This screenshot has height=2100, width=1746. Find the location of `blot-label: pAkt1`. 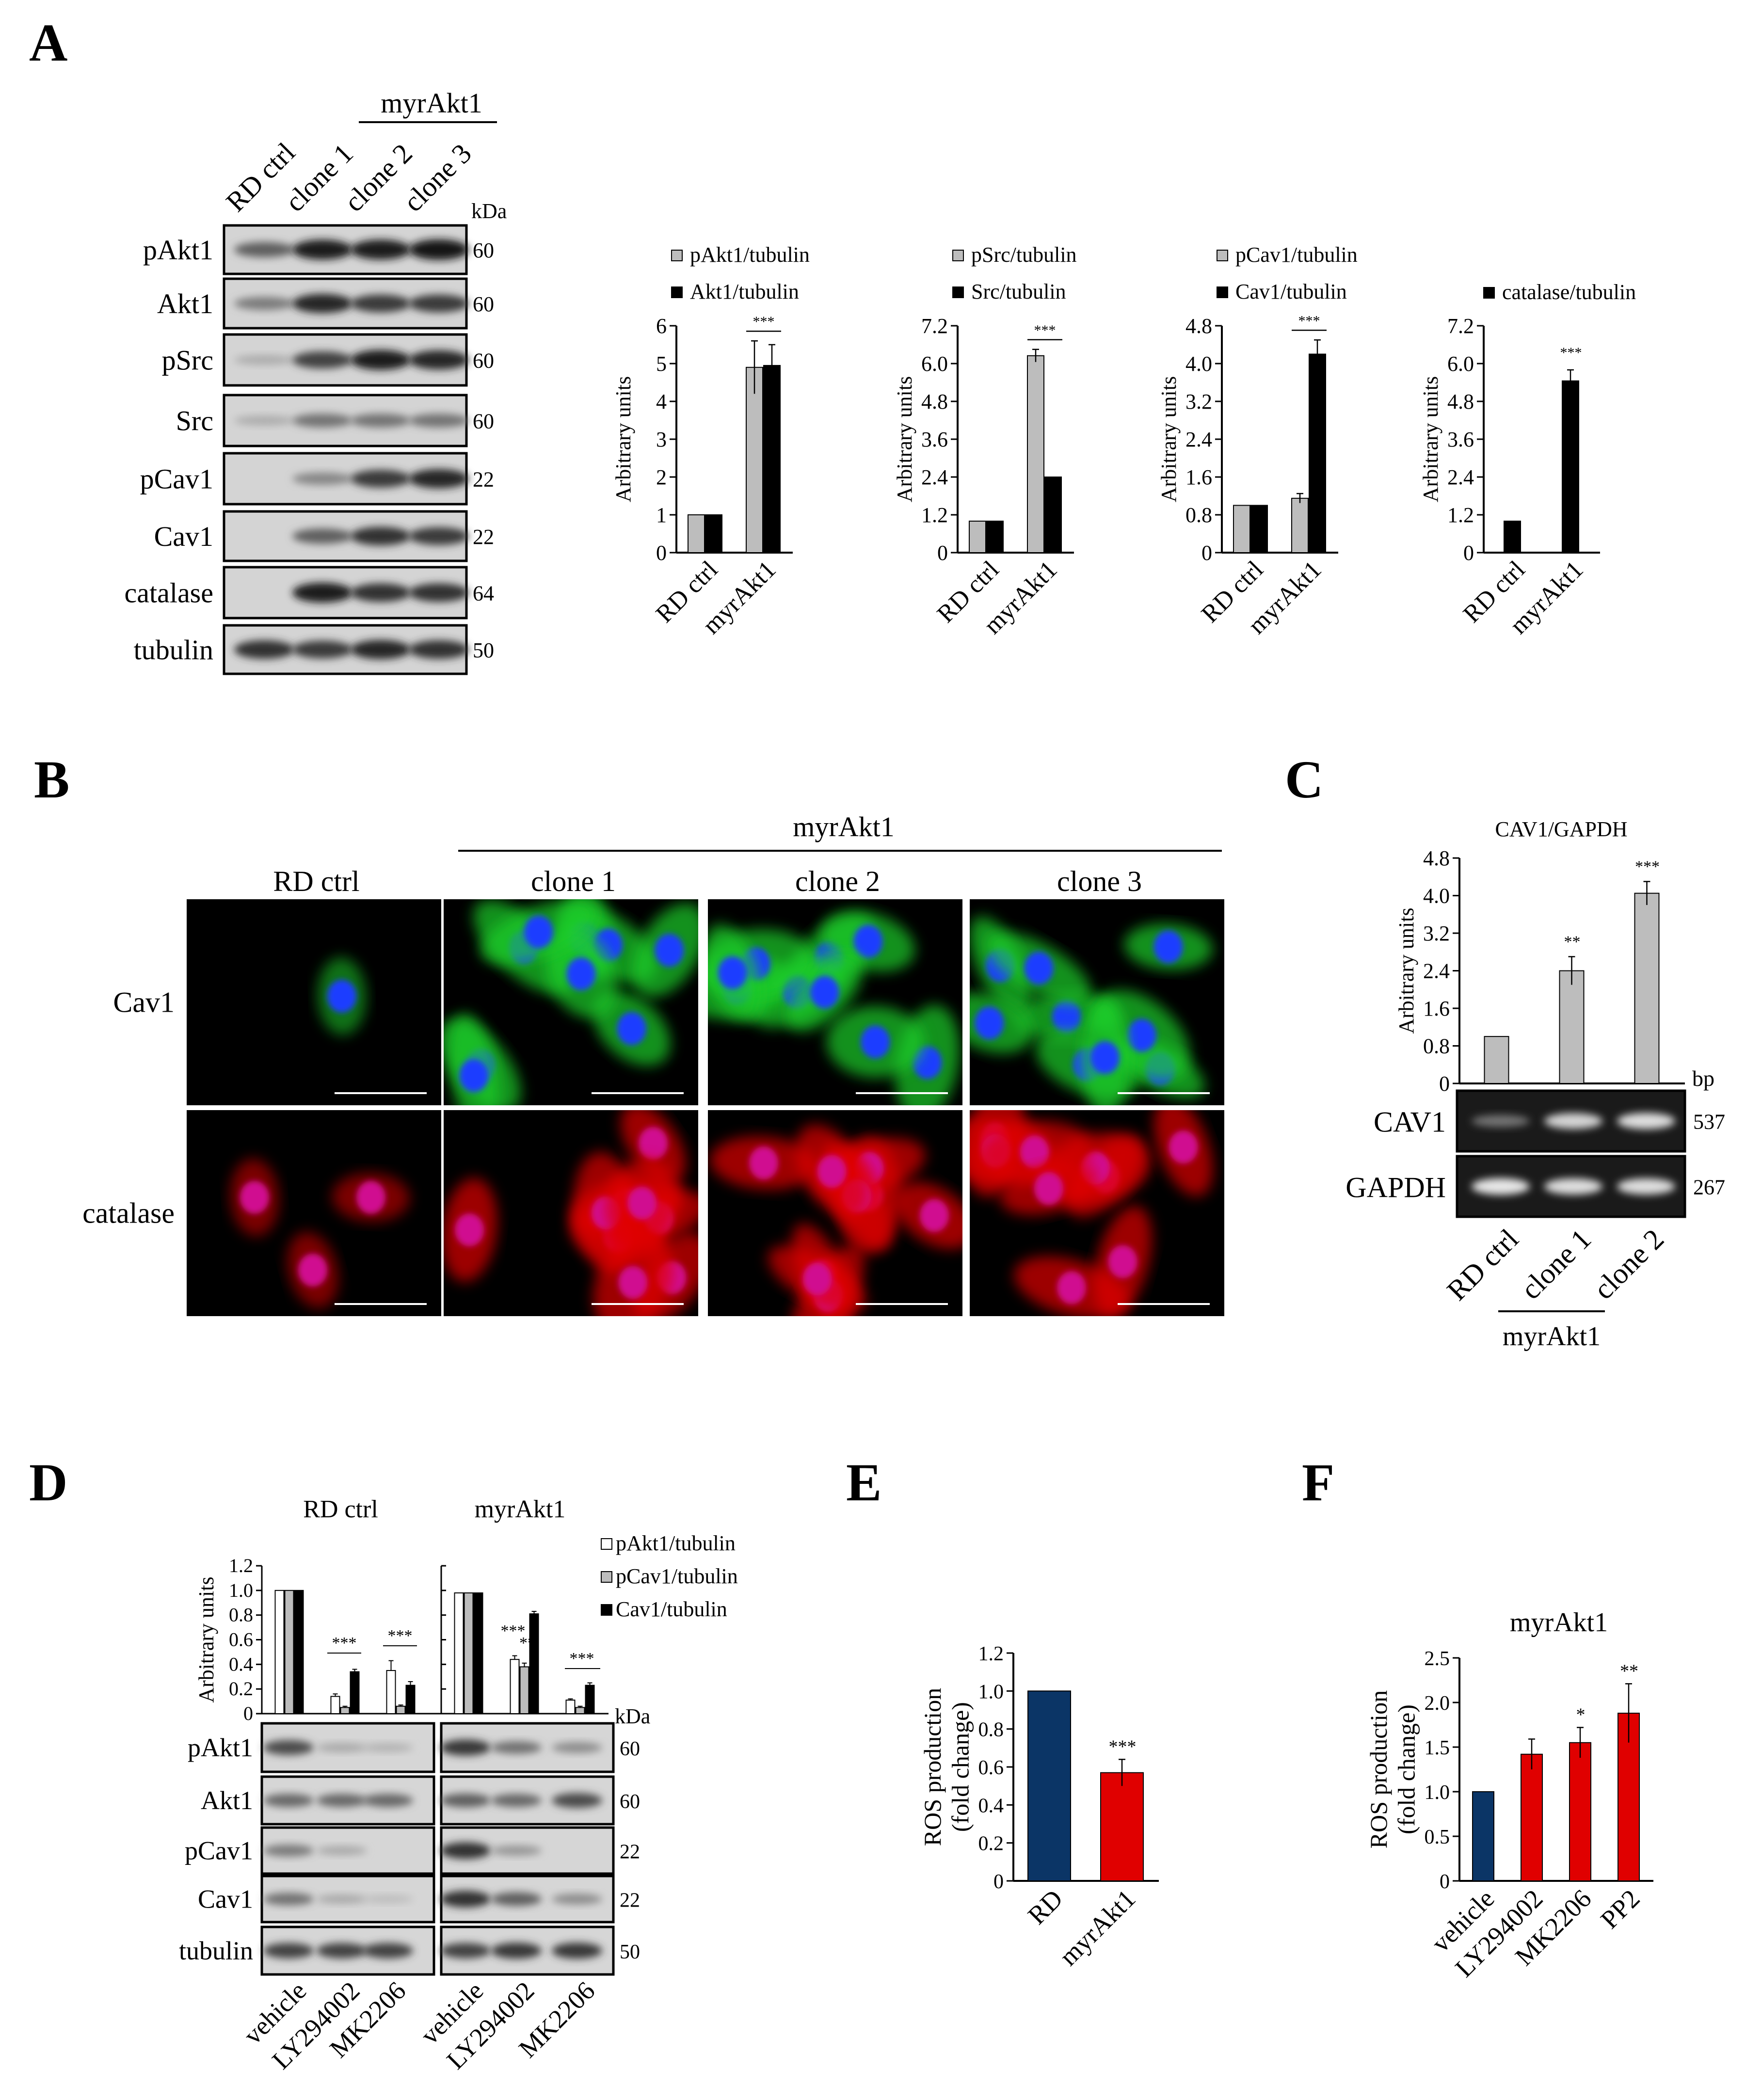

blot-label: pAkt1 is located at coordinates (220, 1747).